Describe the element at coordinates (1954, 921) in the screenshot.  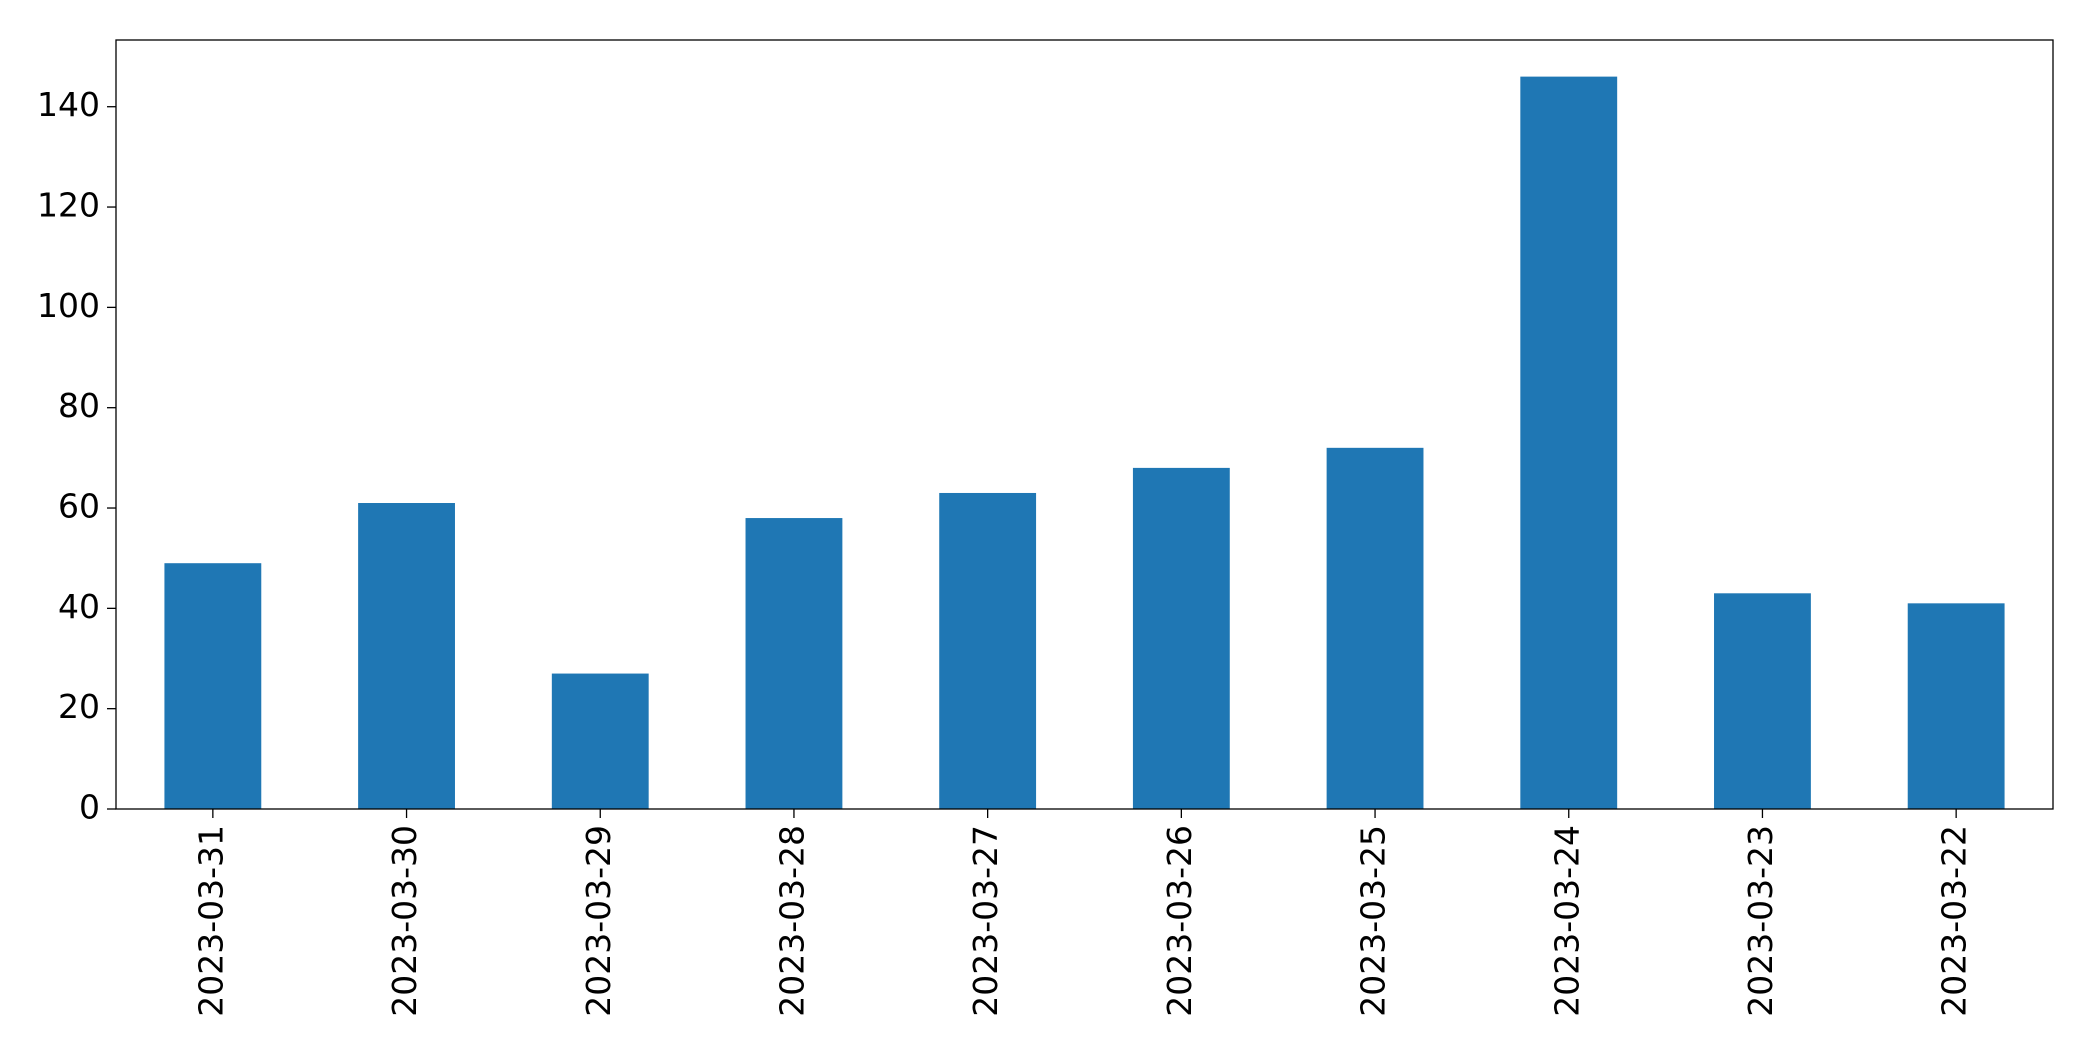
I see `x-tick-label: 2023-03-22` at that location.